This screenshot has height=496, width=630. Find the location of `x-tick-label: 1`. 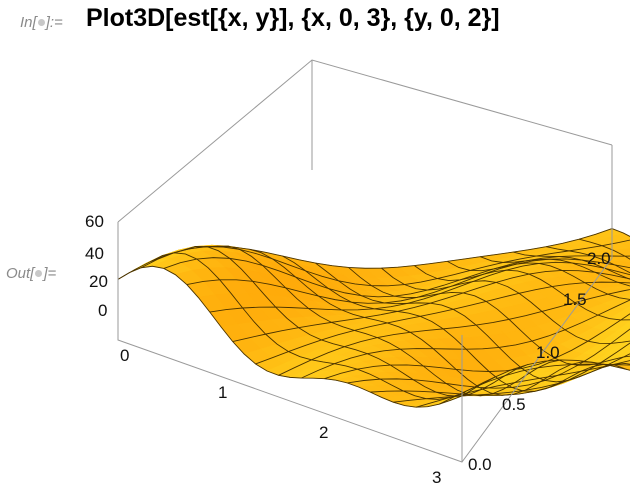

x-tick-label: 1 is located at coordinates (222, 392).